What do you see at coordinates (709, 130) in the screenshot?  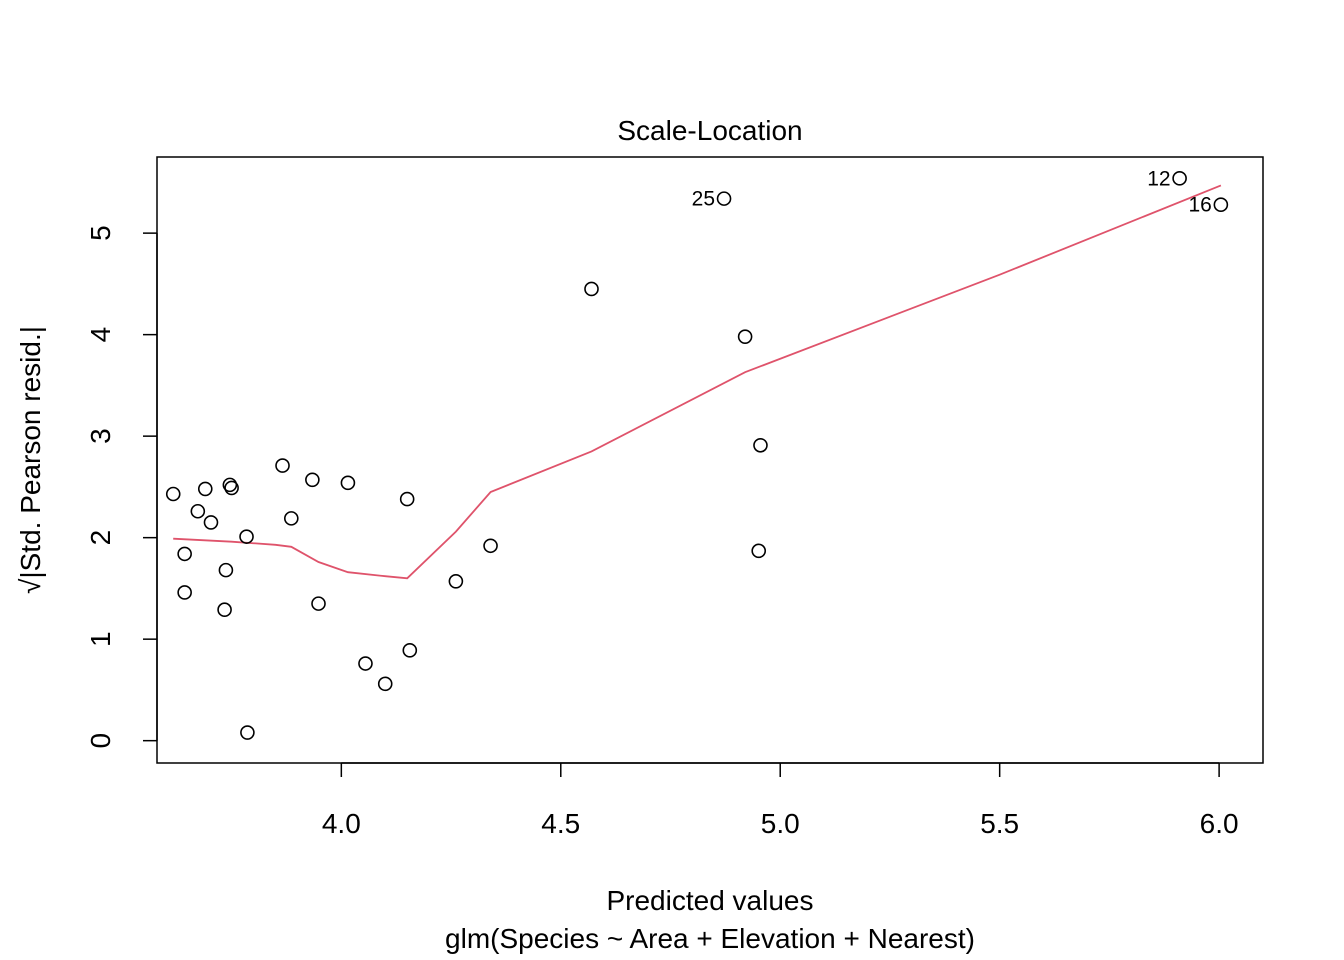 I see `chart-title: Scale-Location` at bounding box center [709, 130].